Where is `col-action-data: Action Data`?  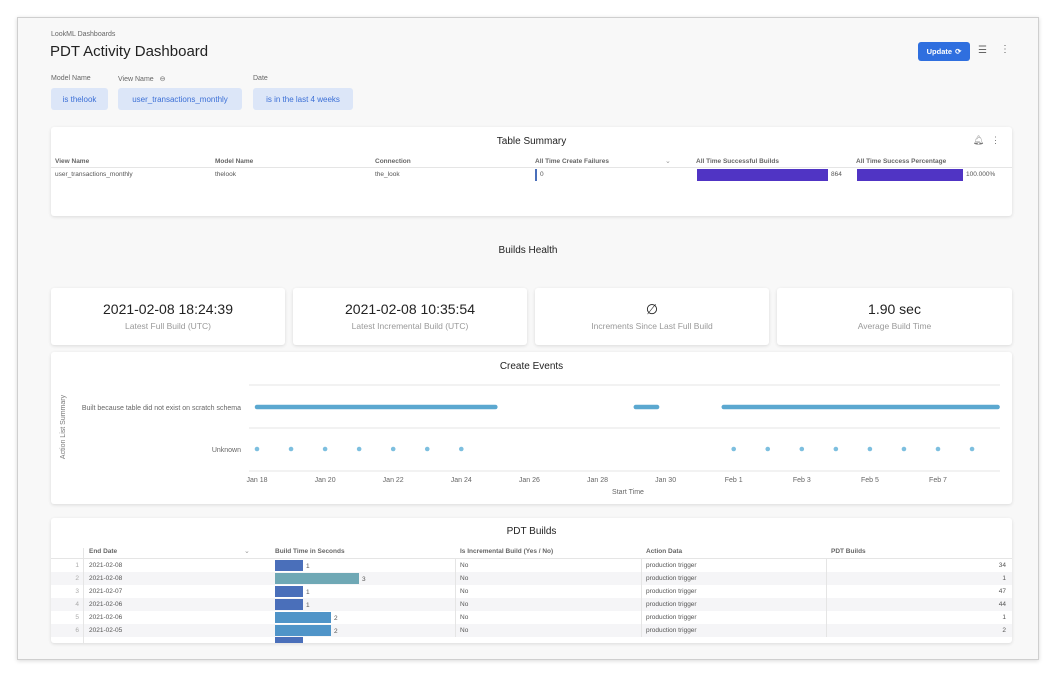
col-action-data: Action Data is located at coordinates (664, 551).